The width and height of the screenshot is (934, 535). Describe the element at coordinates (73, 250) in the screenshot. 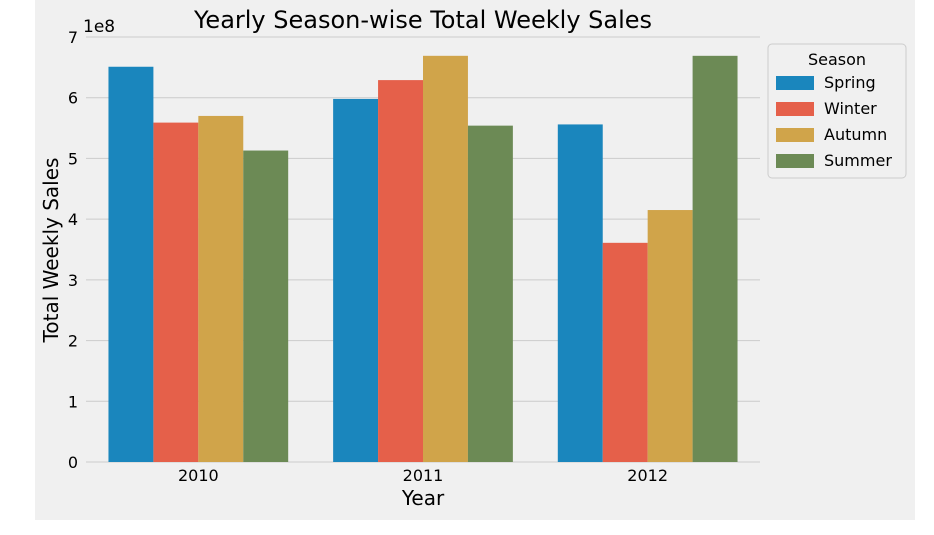

I see `y-tick-labels: 0 1 2 3 4 5 6 7` at that location.